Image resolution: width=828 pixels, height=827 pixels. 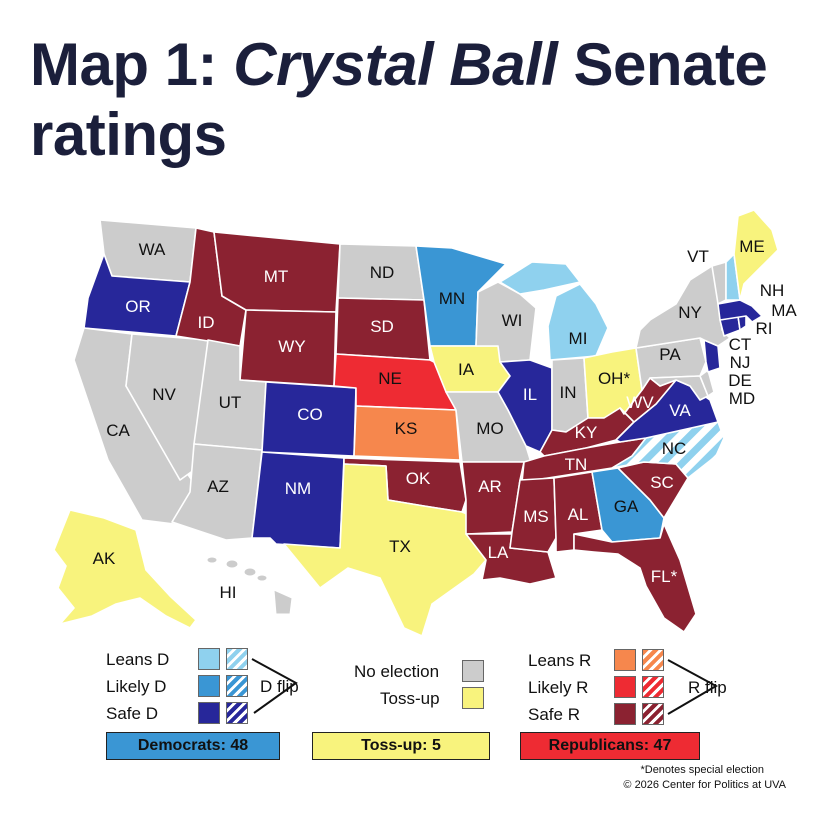 I want to click on label-ny: NY, so click(x=690, y=312).